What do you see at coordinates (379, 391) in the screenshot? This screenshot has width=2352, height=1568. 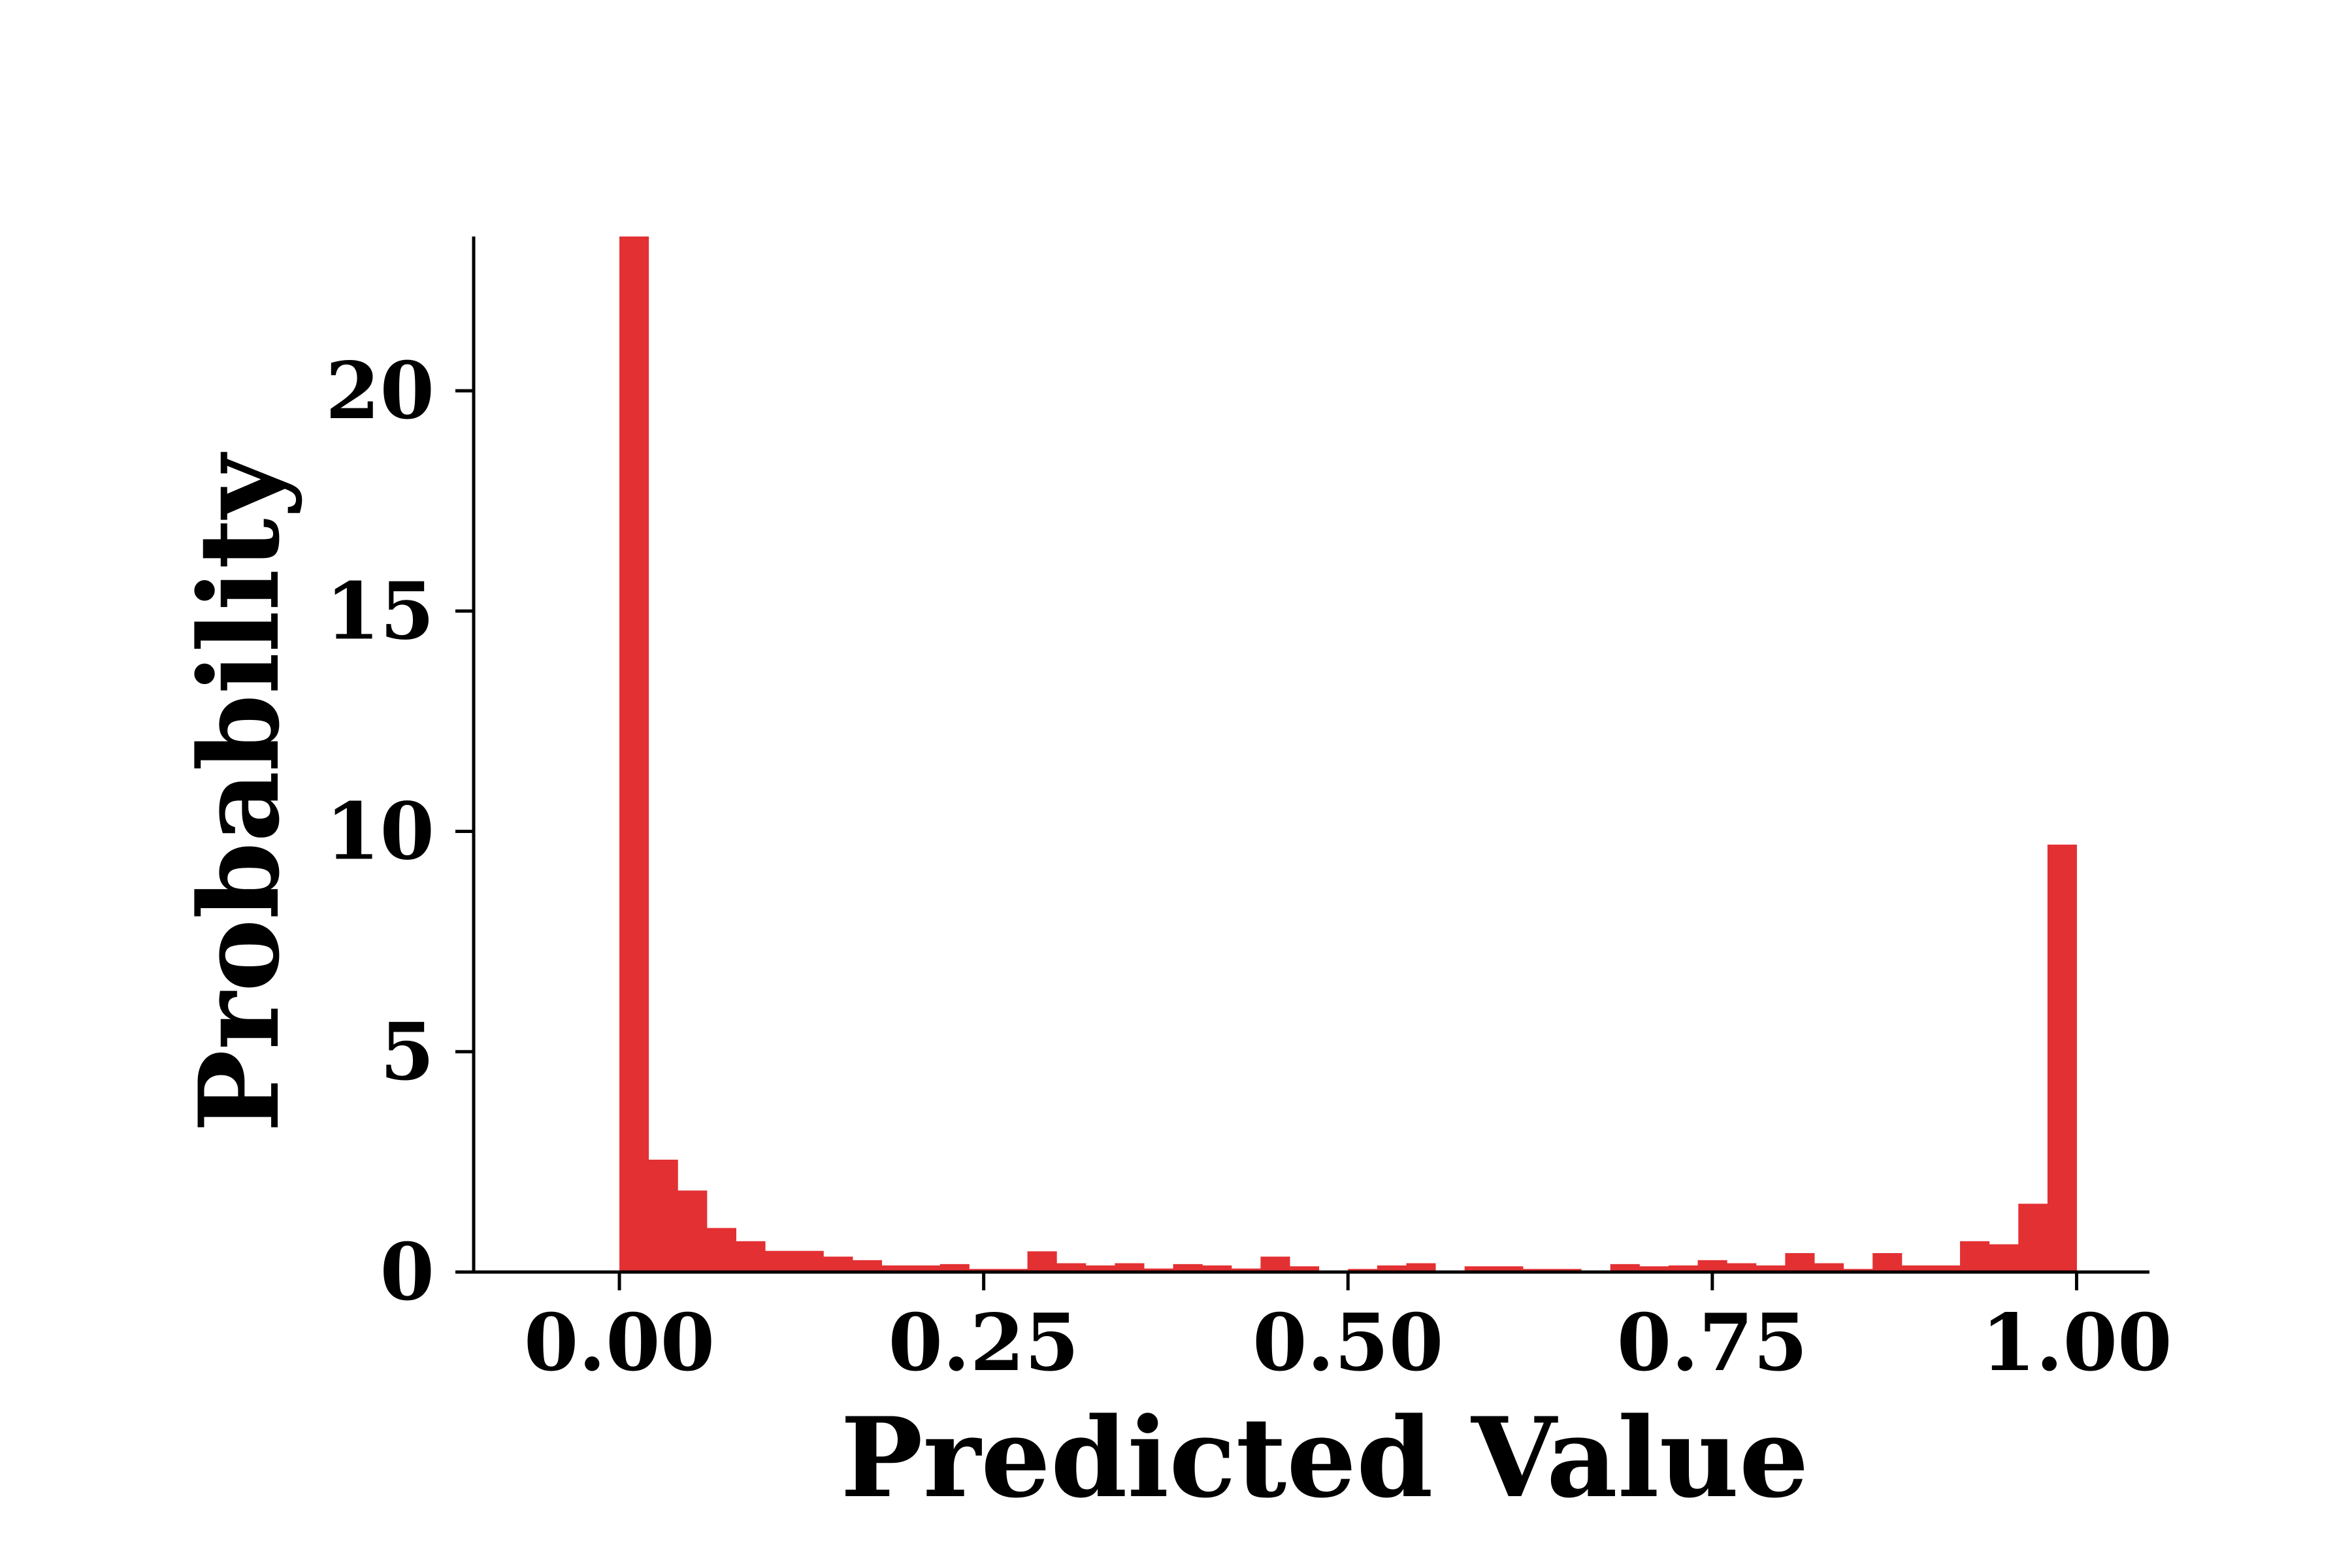 I see `y-tick-label: 20` at bounding box center [379, 391].